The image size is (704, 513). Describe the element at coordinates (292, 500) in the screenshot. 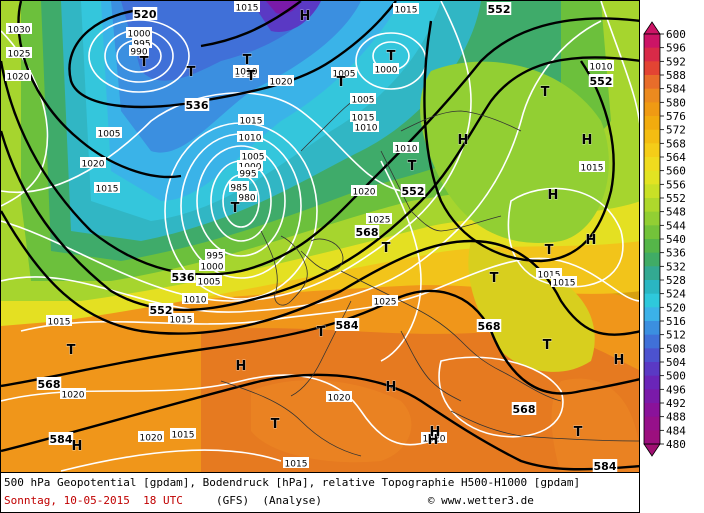

I see `analysis-label: (Analyse)` at that location.